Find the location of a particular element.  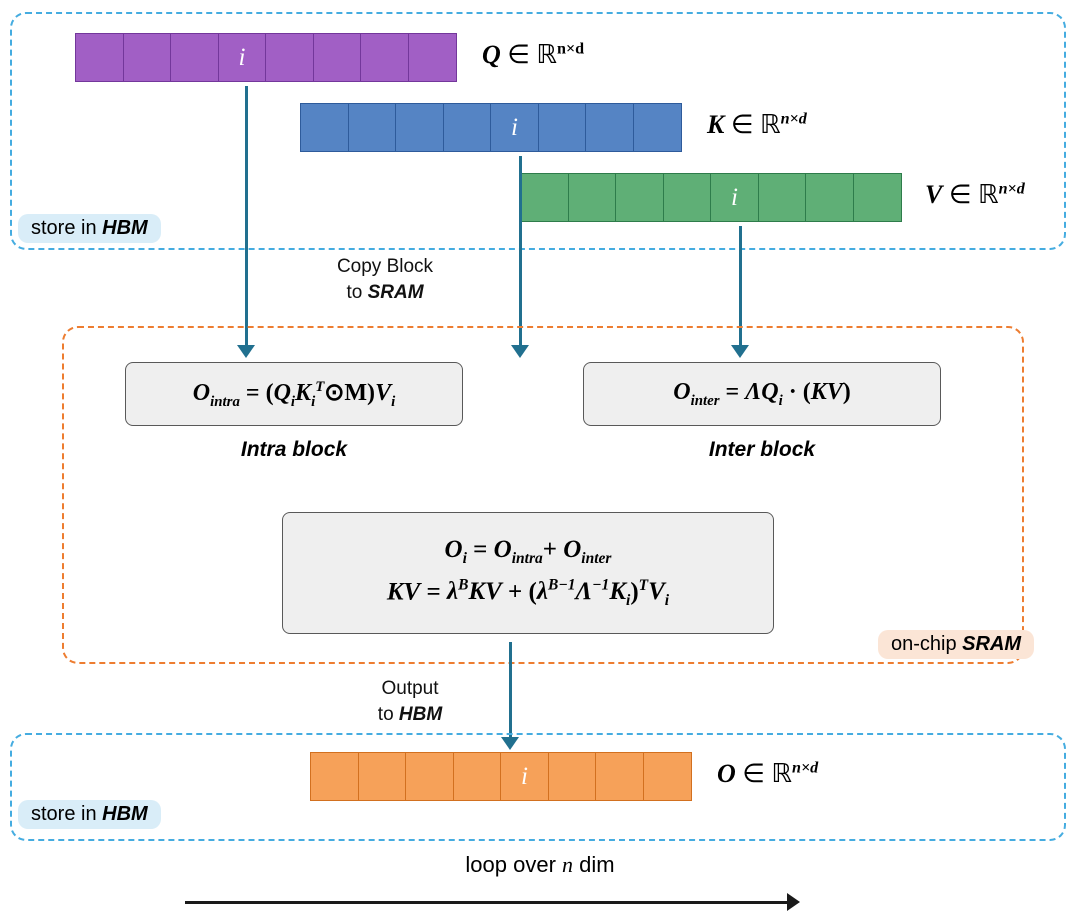

v-block-row: i is located at coordinates (711, 197).